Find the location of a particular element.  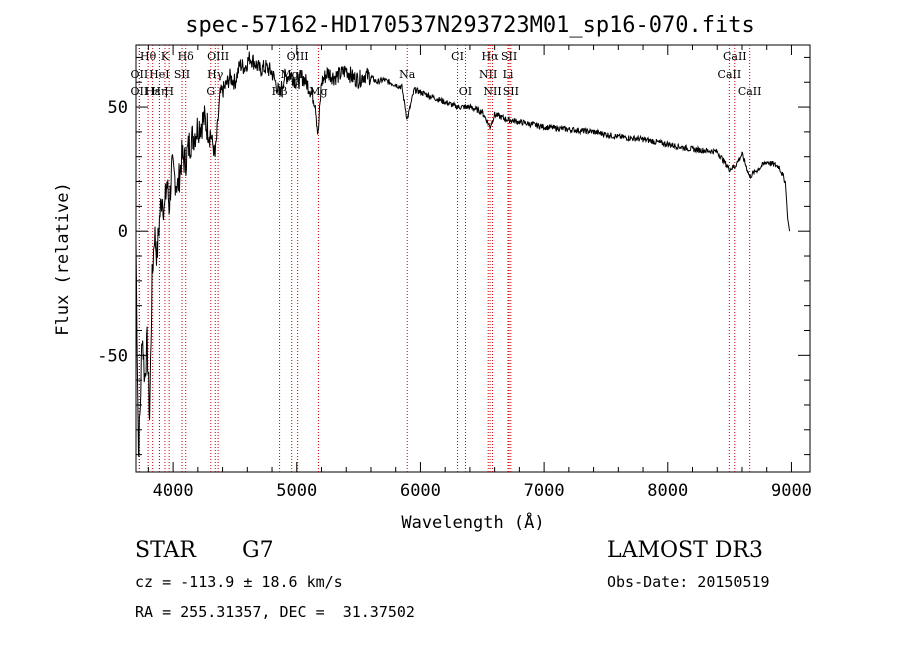

velocity-readout: cz = -113.9 ± 18.6 km/s is located at coordinates (239, 582).